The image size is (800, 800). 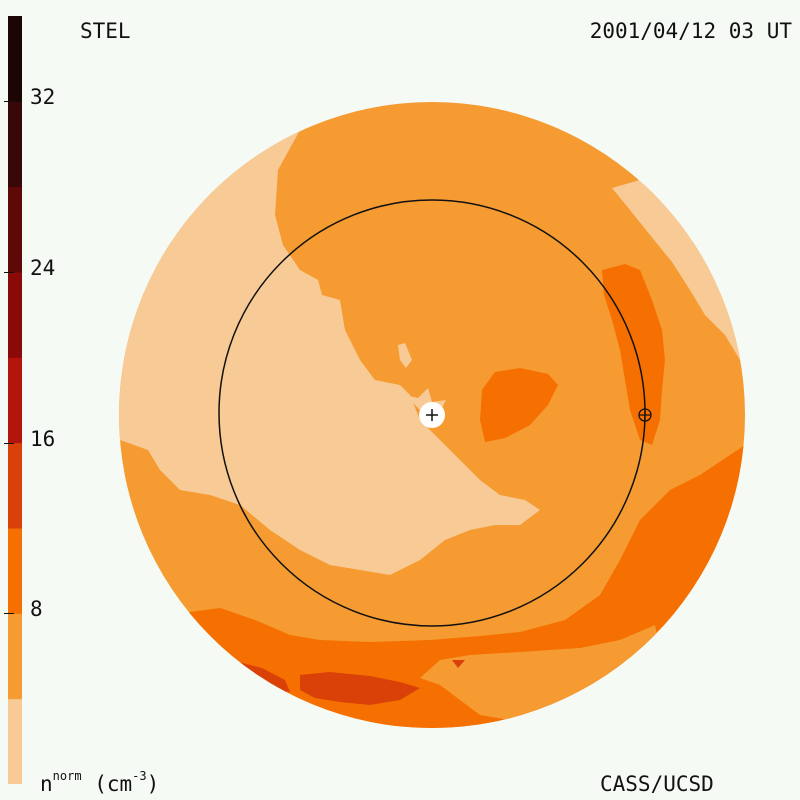 I want to click on units-exponent: -3, so click(x=139, y=776).